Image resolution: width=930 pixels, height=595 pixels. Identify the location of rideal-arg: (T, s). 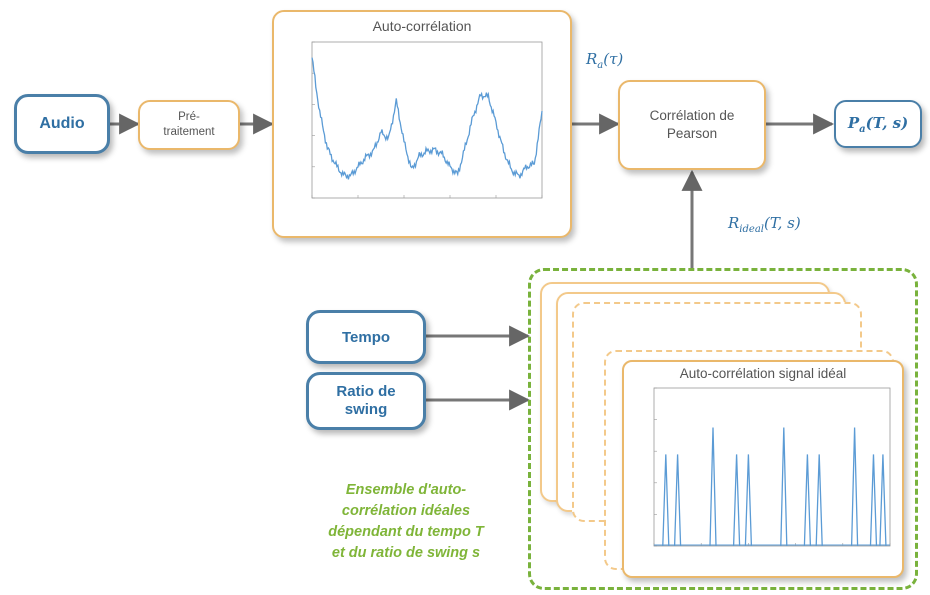
(782, 223).